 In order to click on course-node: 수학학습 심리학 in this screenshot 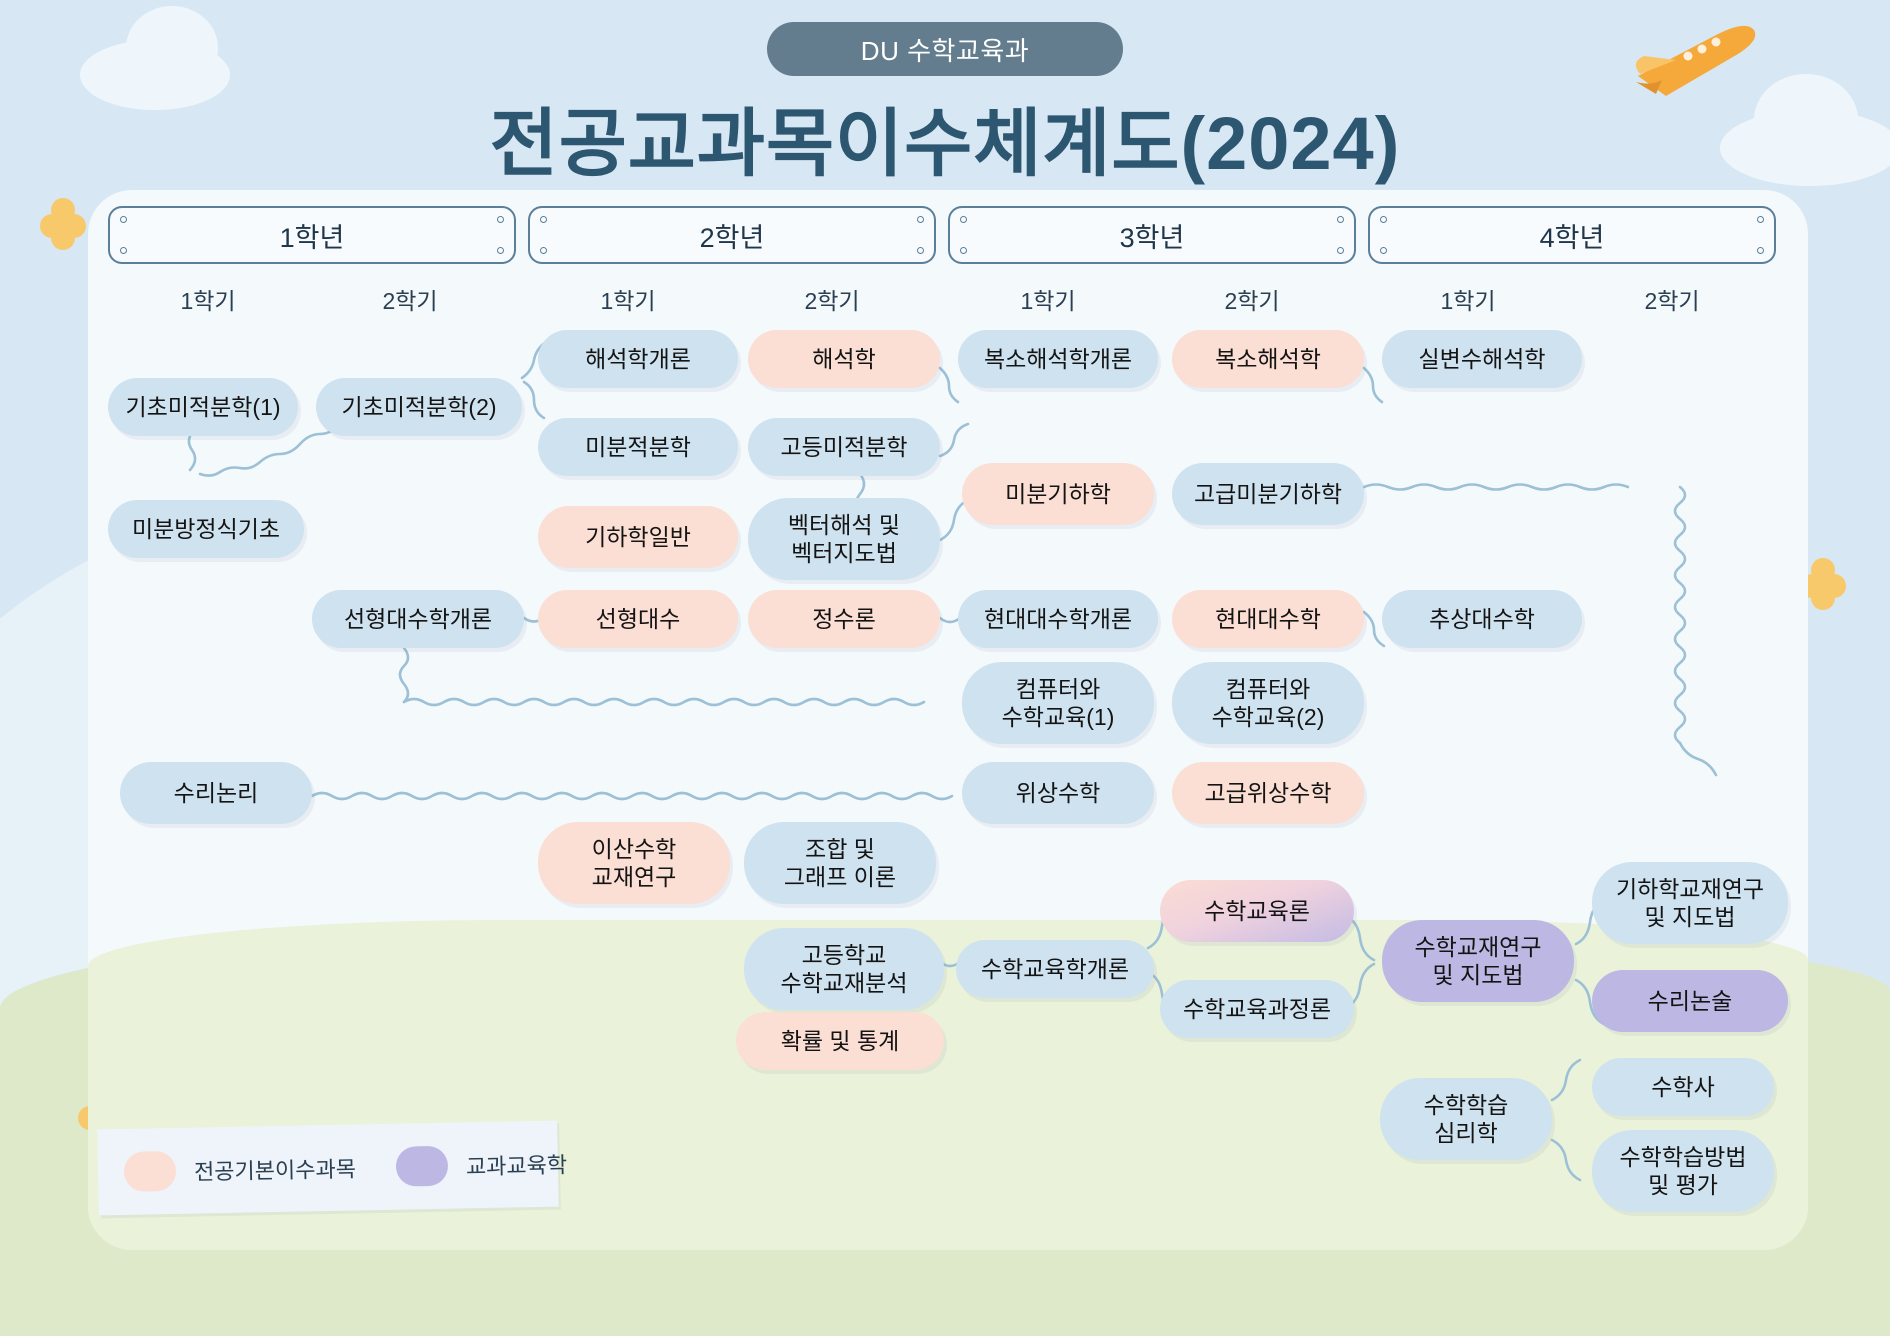, I will do `click(1466, 1119)`.